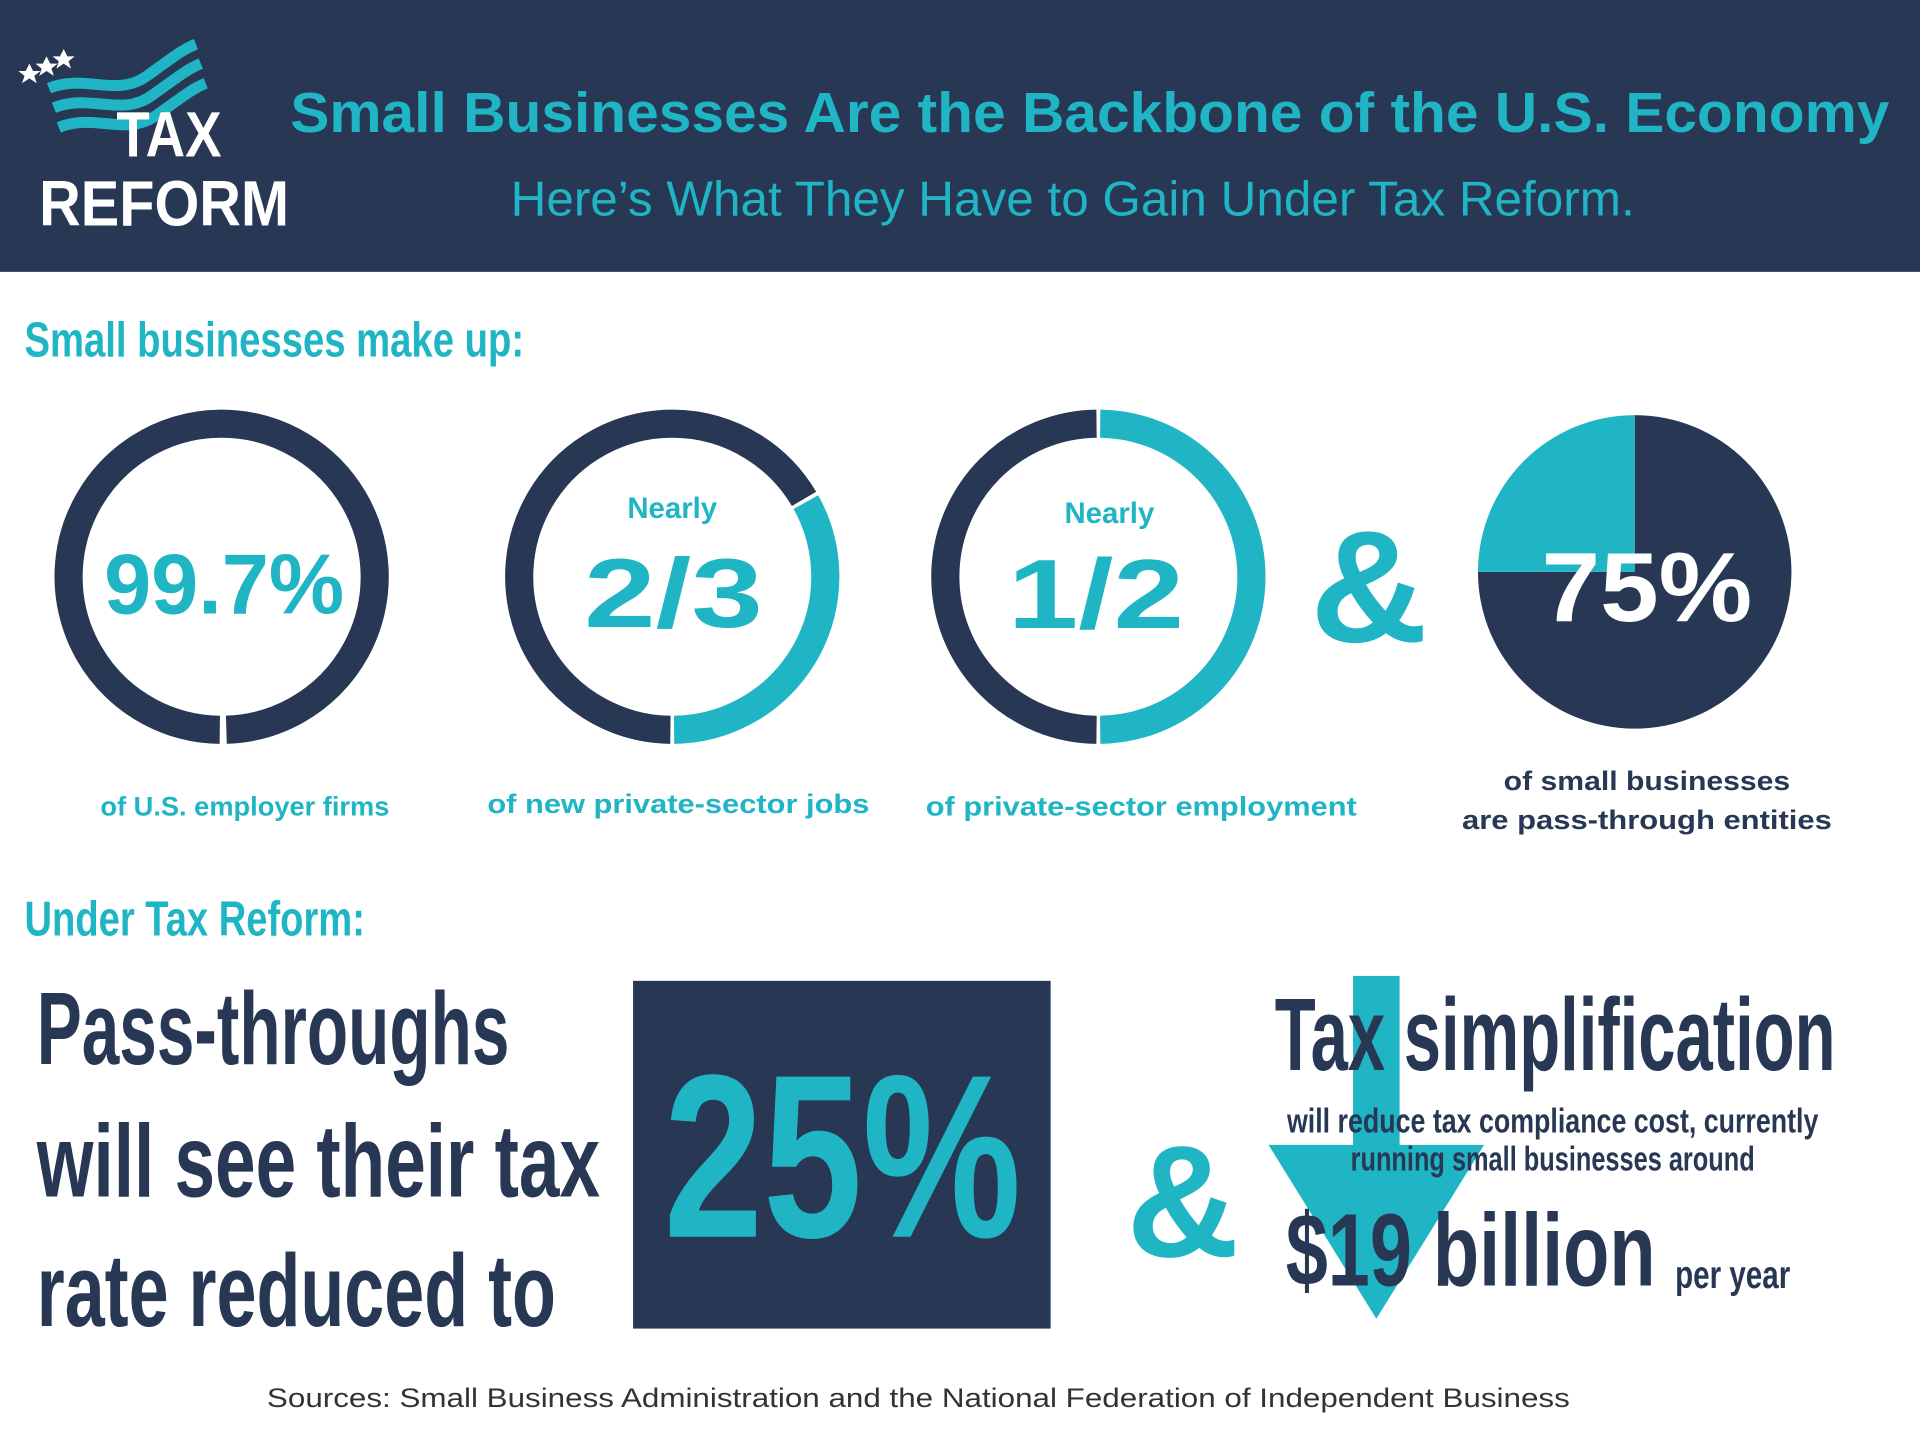  Describe the element at coordinates (318, 1160) in the screenshot. I see `statement-line: will see their tax` at that location.